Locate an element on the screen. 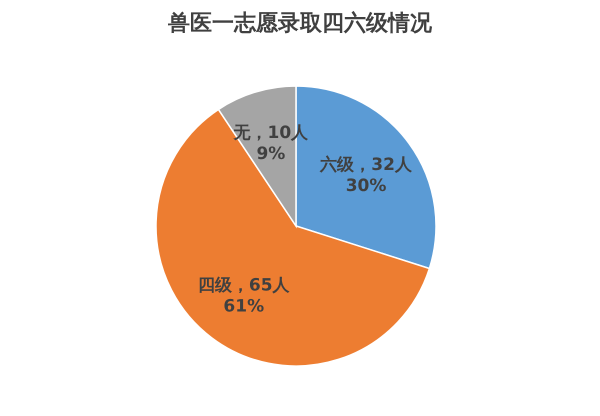 This screenshot has width=600, height=416. slice-label: 四级，65人 61% is located at coordinates (244, 295).